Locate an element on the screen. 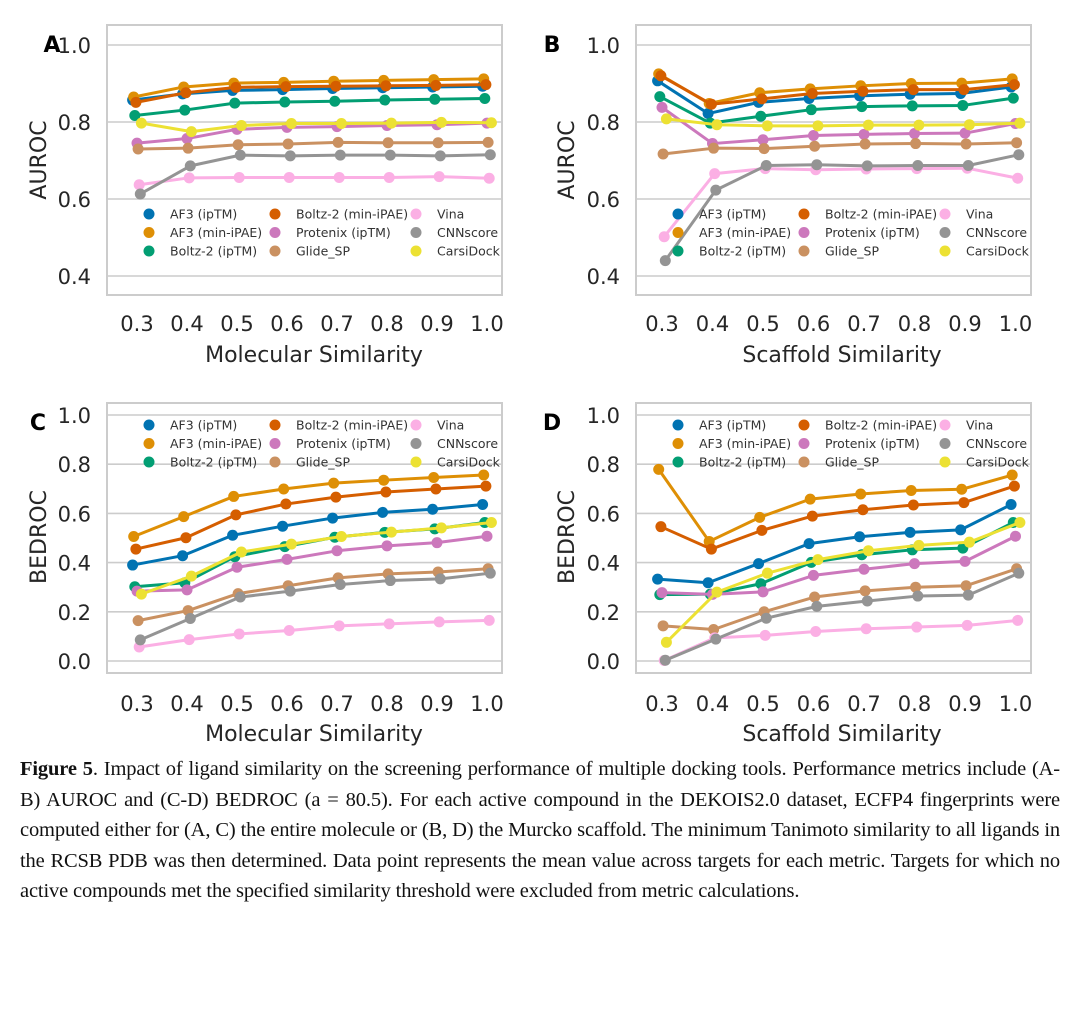  legend-label: AF3 (min-iPAE) is located at coordinates (745, 232).